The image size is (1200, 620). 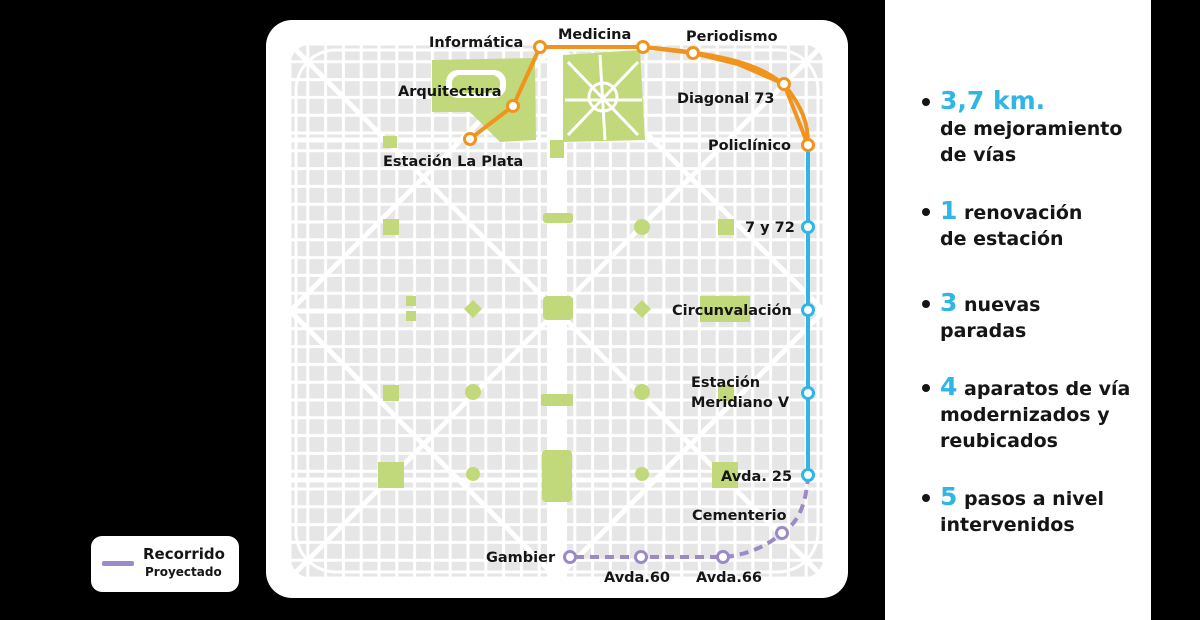 I want to click on station-periodismo-marker, so click(x=693, y=53).